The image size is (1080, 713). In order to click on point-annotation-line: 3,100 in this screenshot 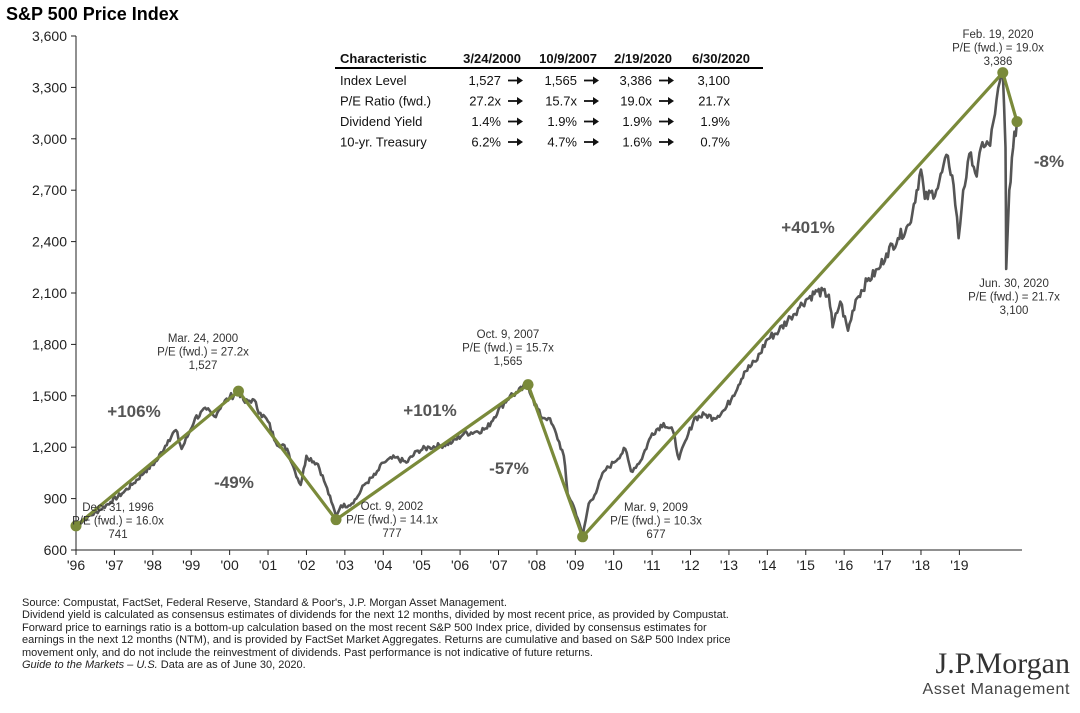, I will do `click(1014, 311)`.